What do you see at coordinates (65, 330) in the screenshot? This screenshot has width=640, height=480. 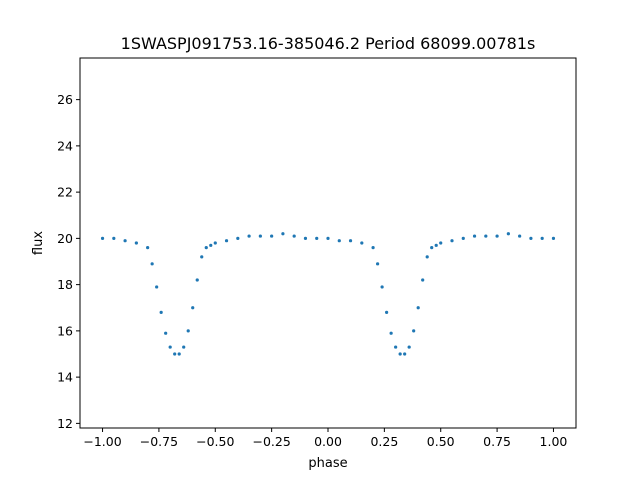 I see `y-tick-label: 16` at bounding box center [65, 330].